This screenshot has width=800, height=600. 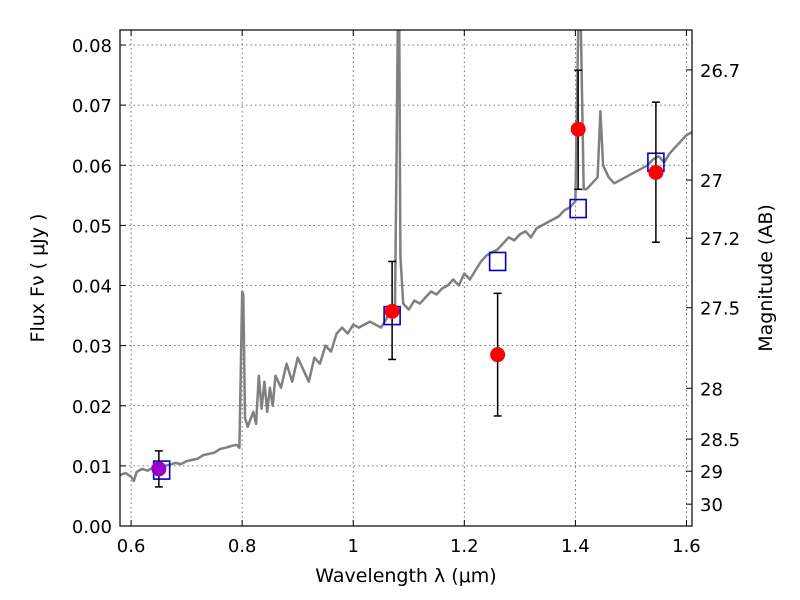 I want to click on y-tick-label: 0.03, so click(x=92, y=347).